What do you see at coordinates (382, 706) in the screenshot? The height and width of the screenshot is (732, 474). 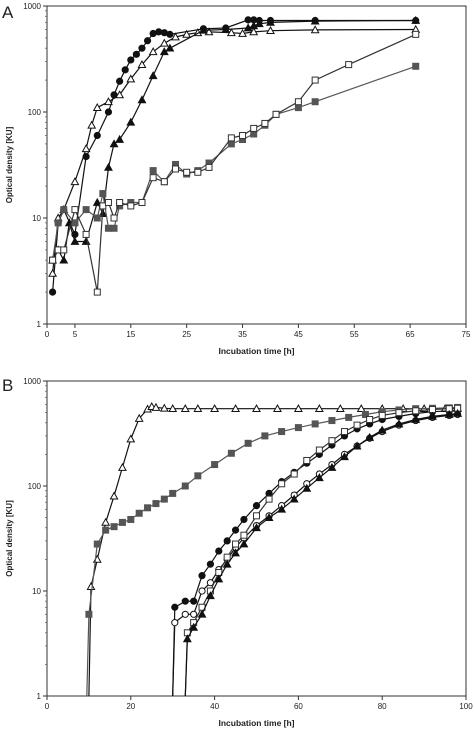 I see `panel-b-x-tick-label-5: 80` at bounding box center [382, 706].